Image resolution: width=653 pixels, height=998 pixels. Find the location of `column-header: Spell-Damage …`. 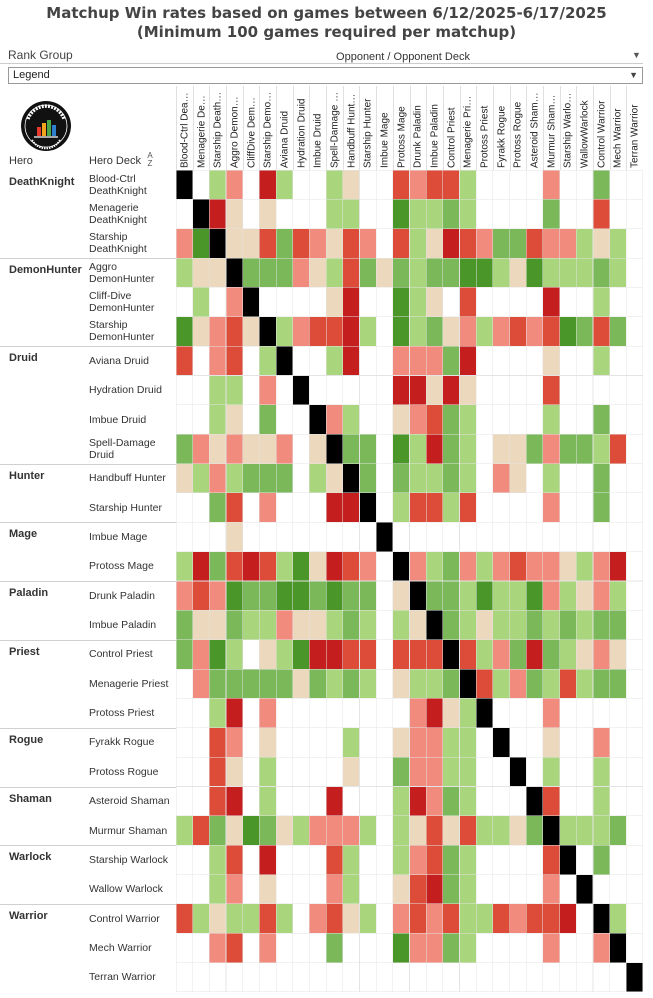

column-header: Spell-Damage … is located at coordinates (334, 128).